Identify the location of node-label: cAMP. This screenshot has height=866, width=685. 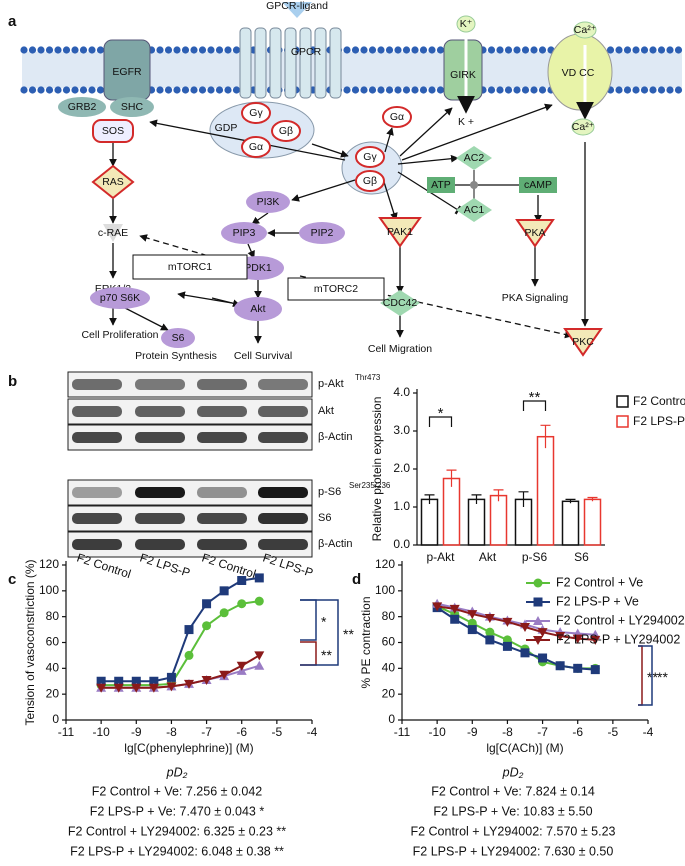
(538, 185).